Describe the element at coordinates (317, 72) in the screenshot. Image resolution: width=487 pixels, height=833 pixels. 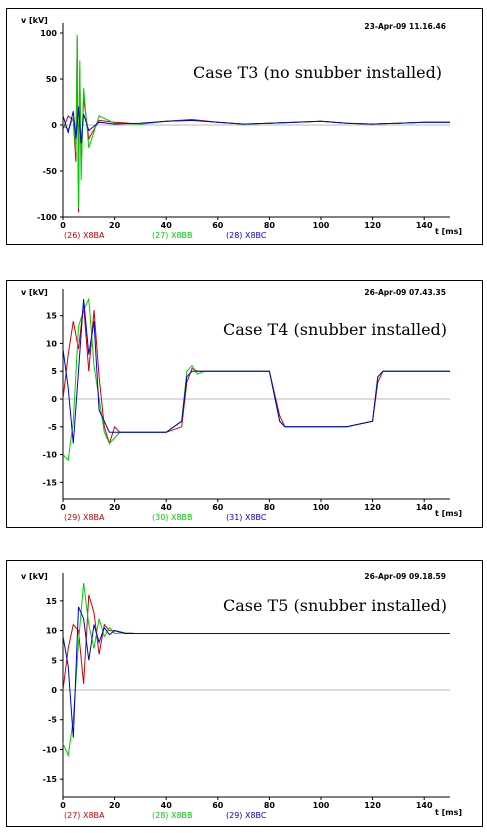
I see `chart-title: Case T3 (no snubber installed)` at that location.